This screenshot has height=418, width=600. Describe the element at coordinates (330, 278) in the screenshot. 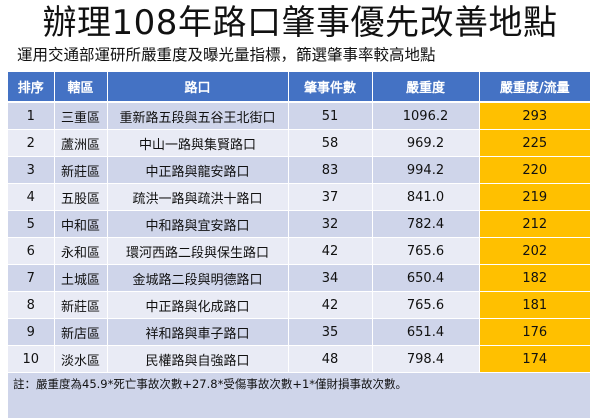

I see `cell-accidents: 34` at that location.